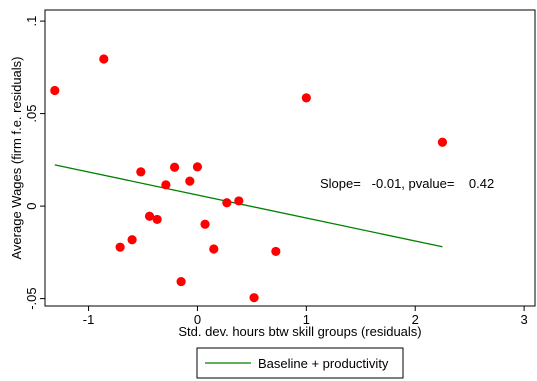 This screenshot has height=381, width=537. What do you see at coordinates (523, 319) in the screenshot?
I see `x-tick-label: 3` at bounding box center [523, 319].